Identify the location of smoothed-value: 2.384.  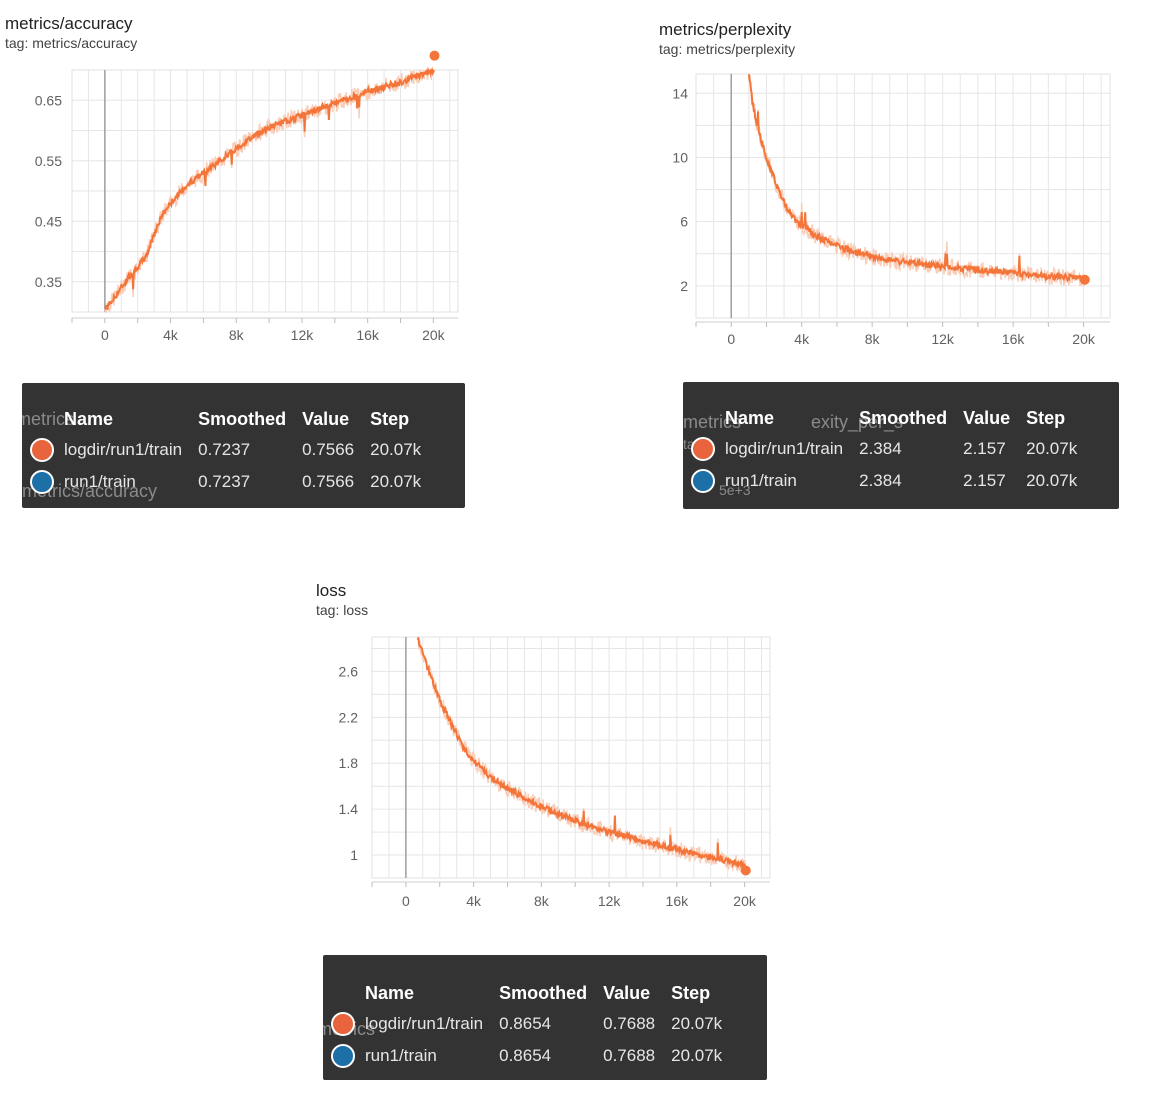
(880, 480).